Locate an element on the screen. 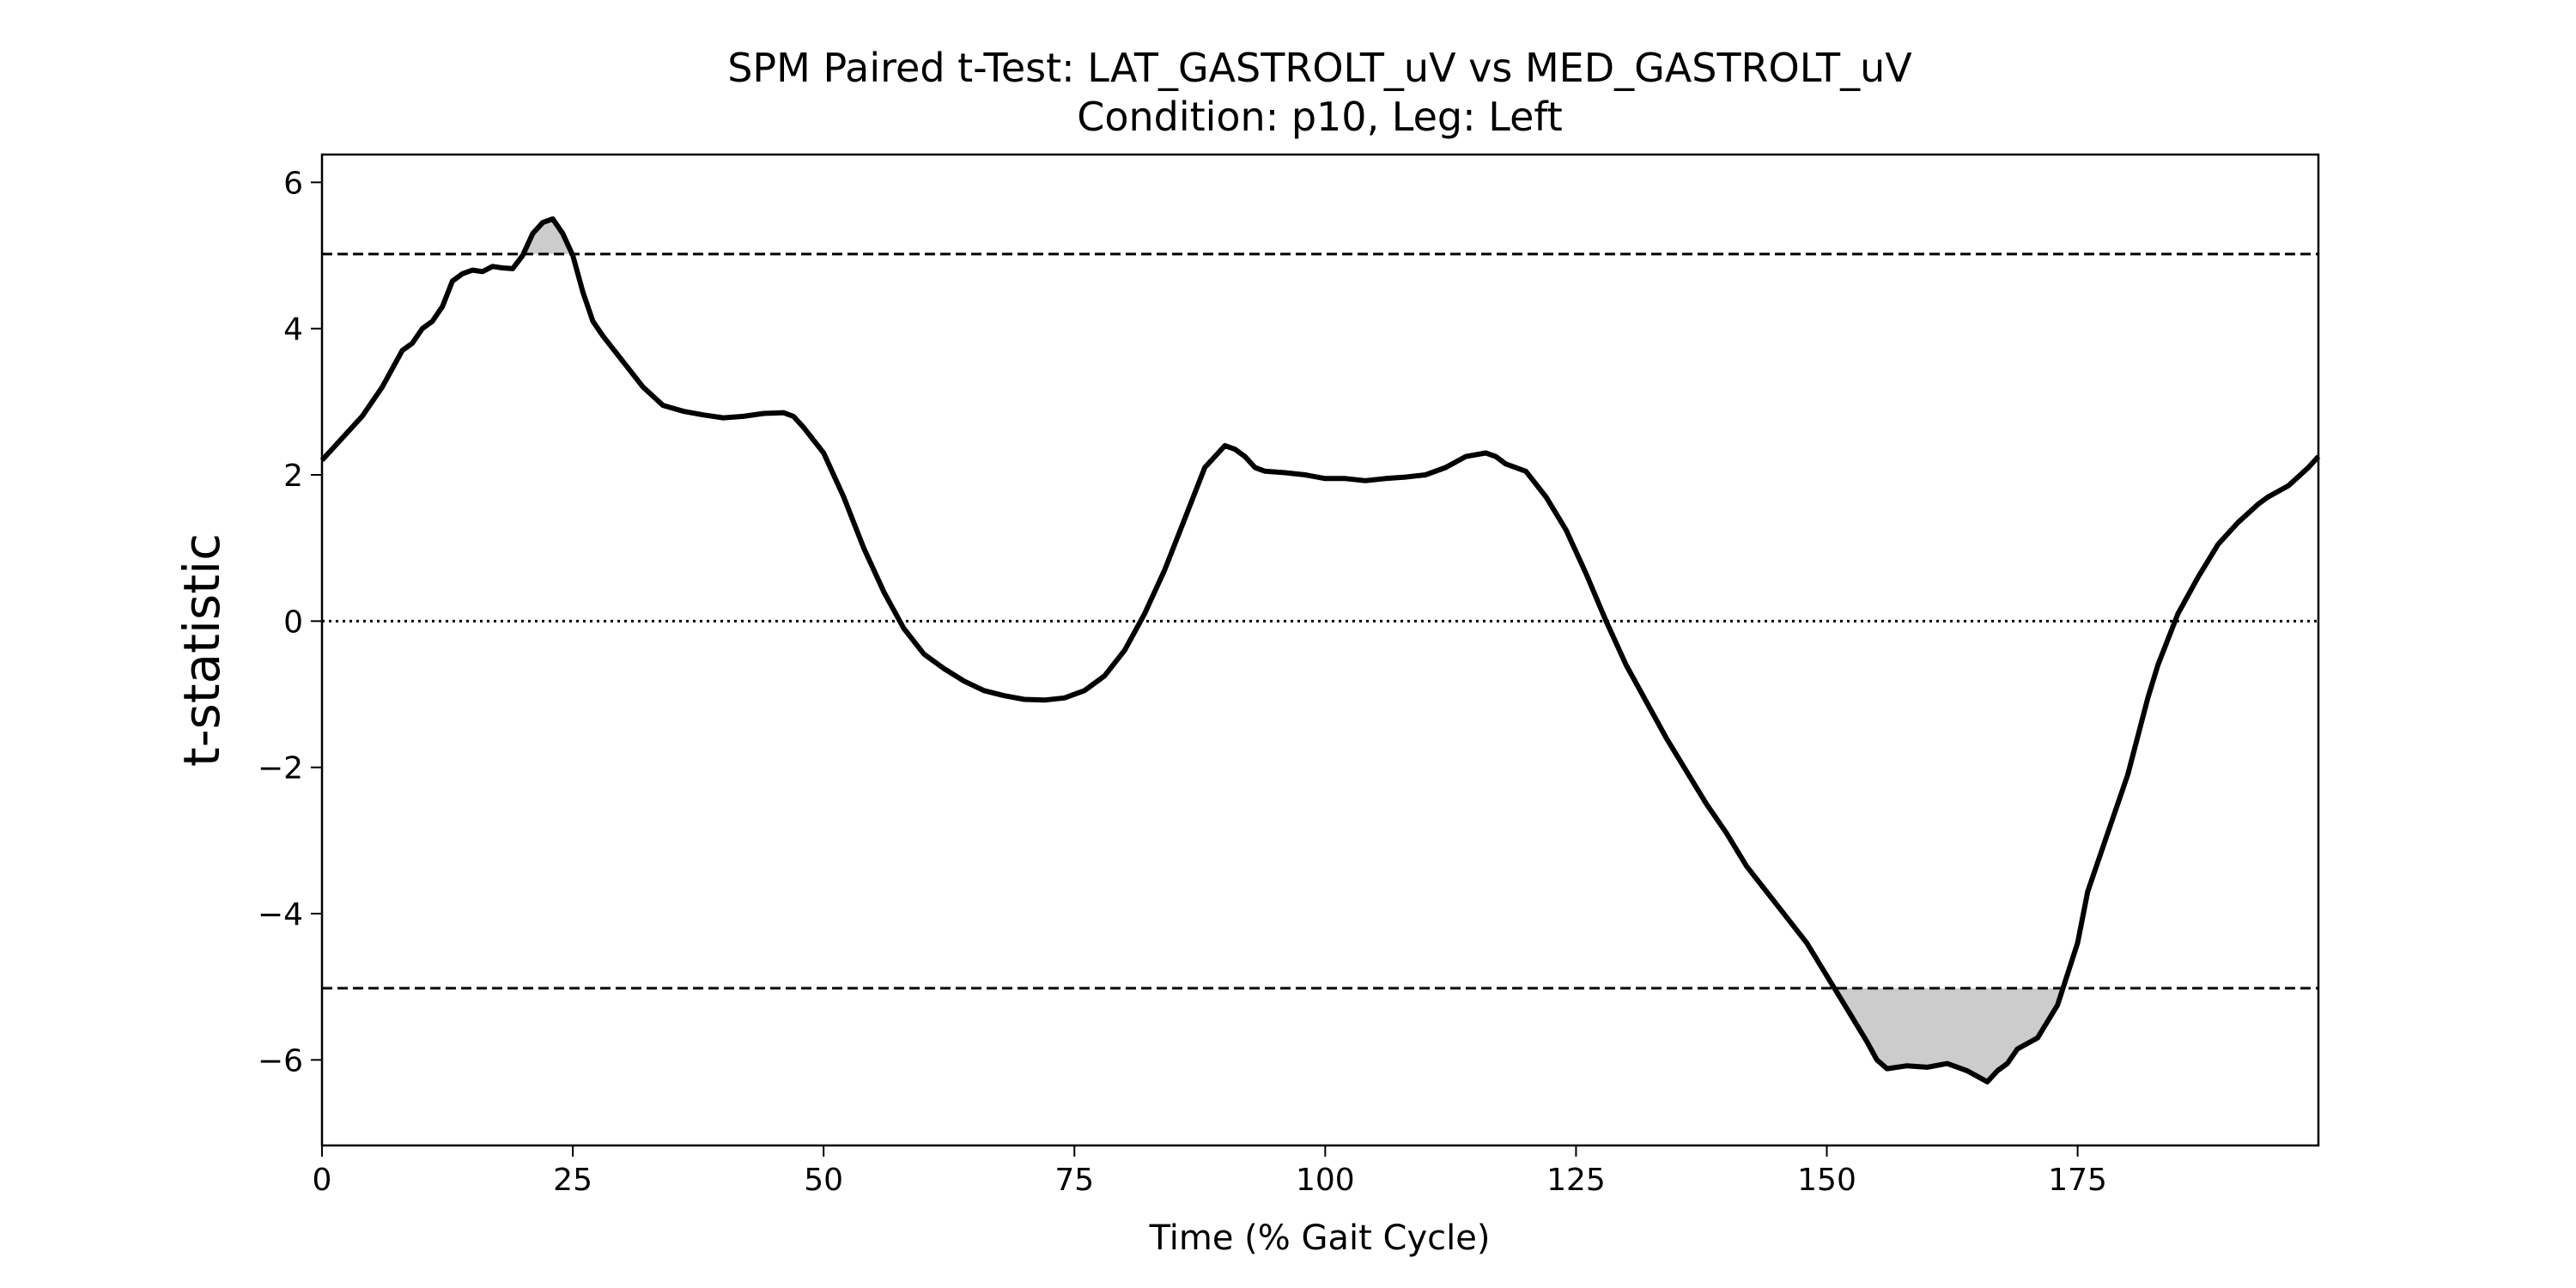 The image size is (2576, 1288). y-tick-label: −2 is located at coordinates (280, 769).